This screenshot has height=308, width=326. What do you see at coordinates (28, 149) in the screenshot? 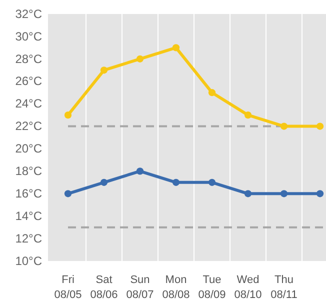
I see `y-tick-label: 20°C` at bounding box center [28, 149].